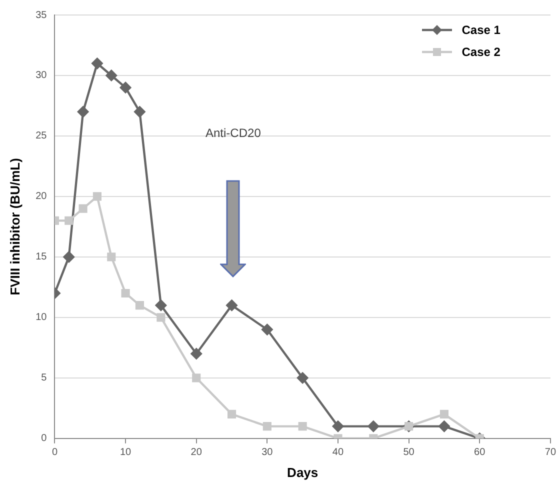  What do you see at coordinates (42, 318) in the screenshot?
I see `y-tick-label: 10` at bounding box center [42, 318].